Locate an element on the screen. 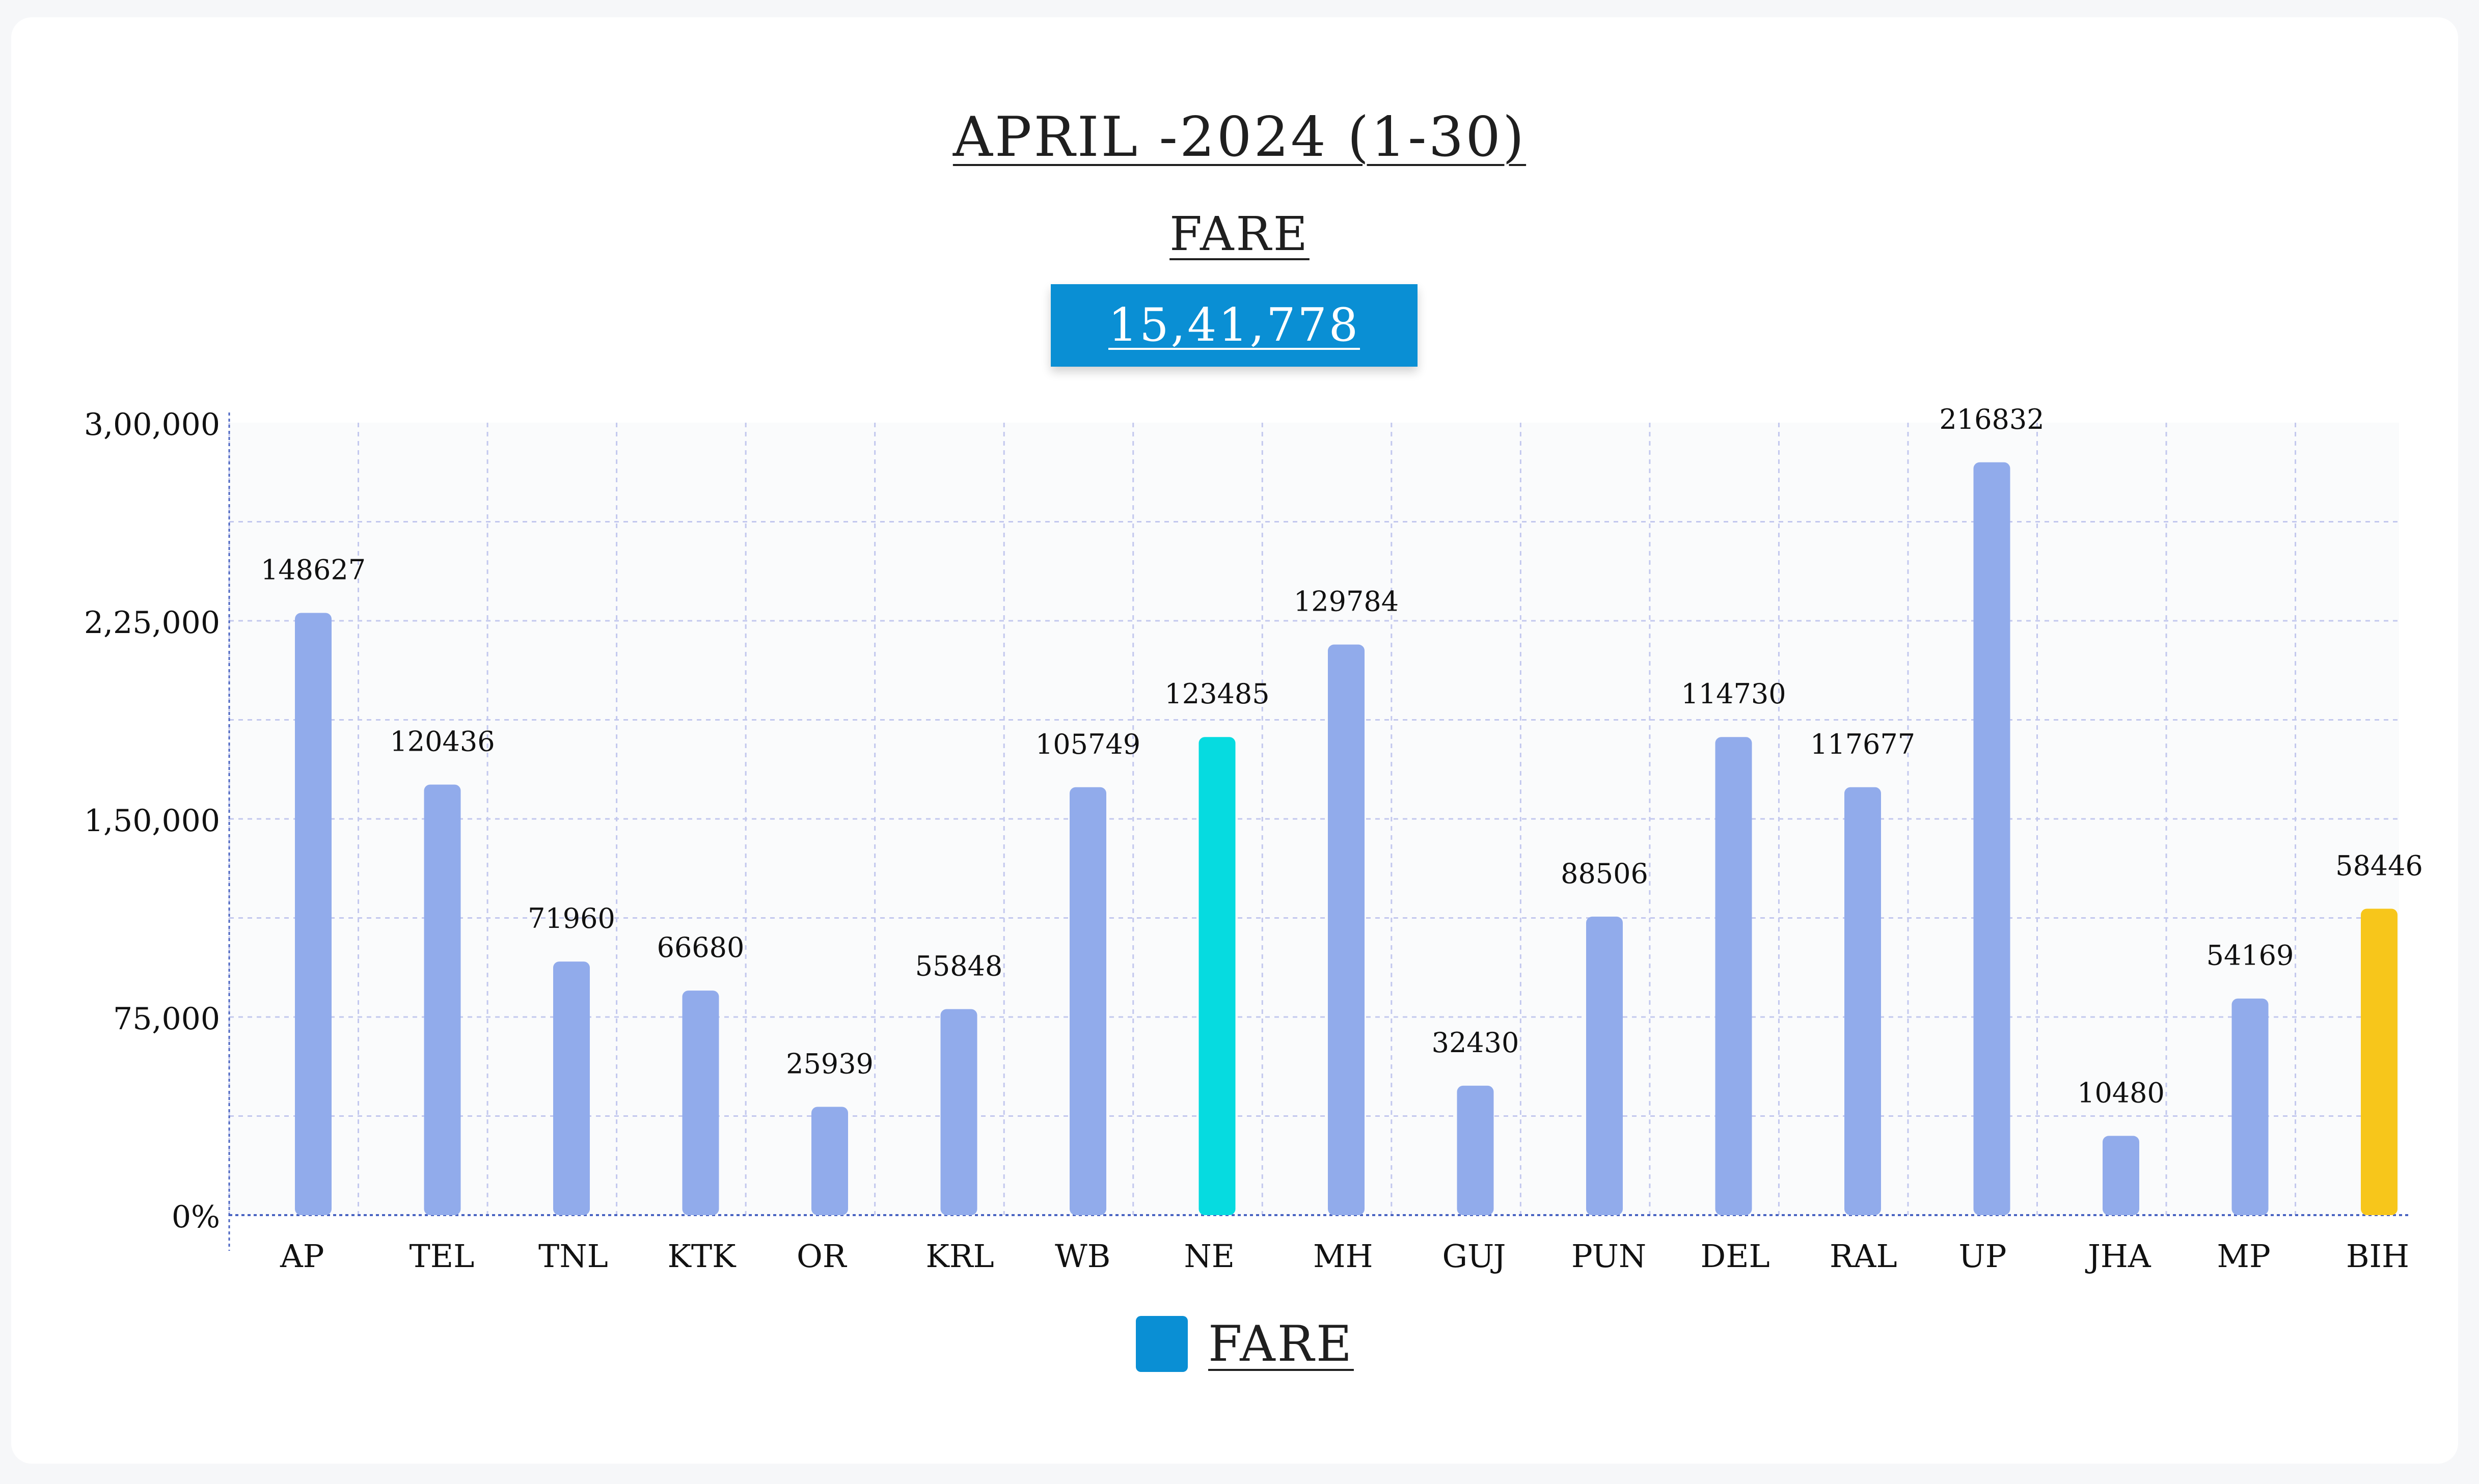 This screenshot has height=1484, width=2479. y-tick-label: 3,00,000 is located at coordinates (152, 425).